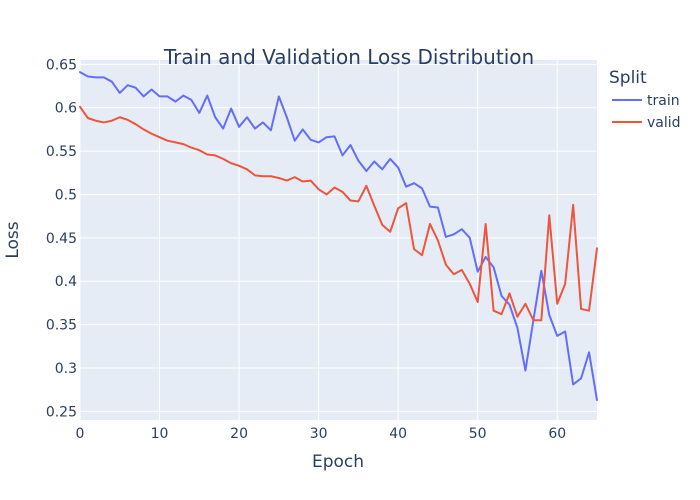 The height and width of the screenshot is (500, 700). I want to click on y-tick-label: 0.6, so click(66, 109).